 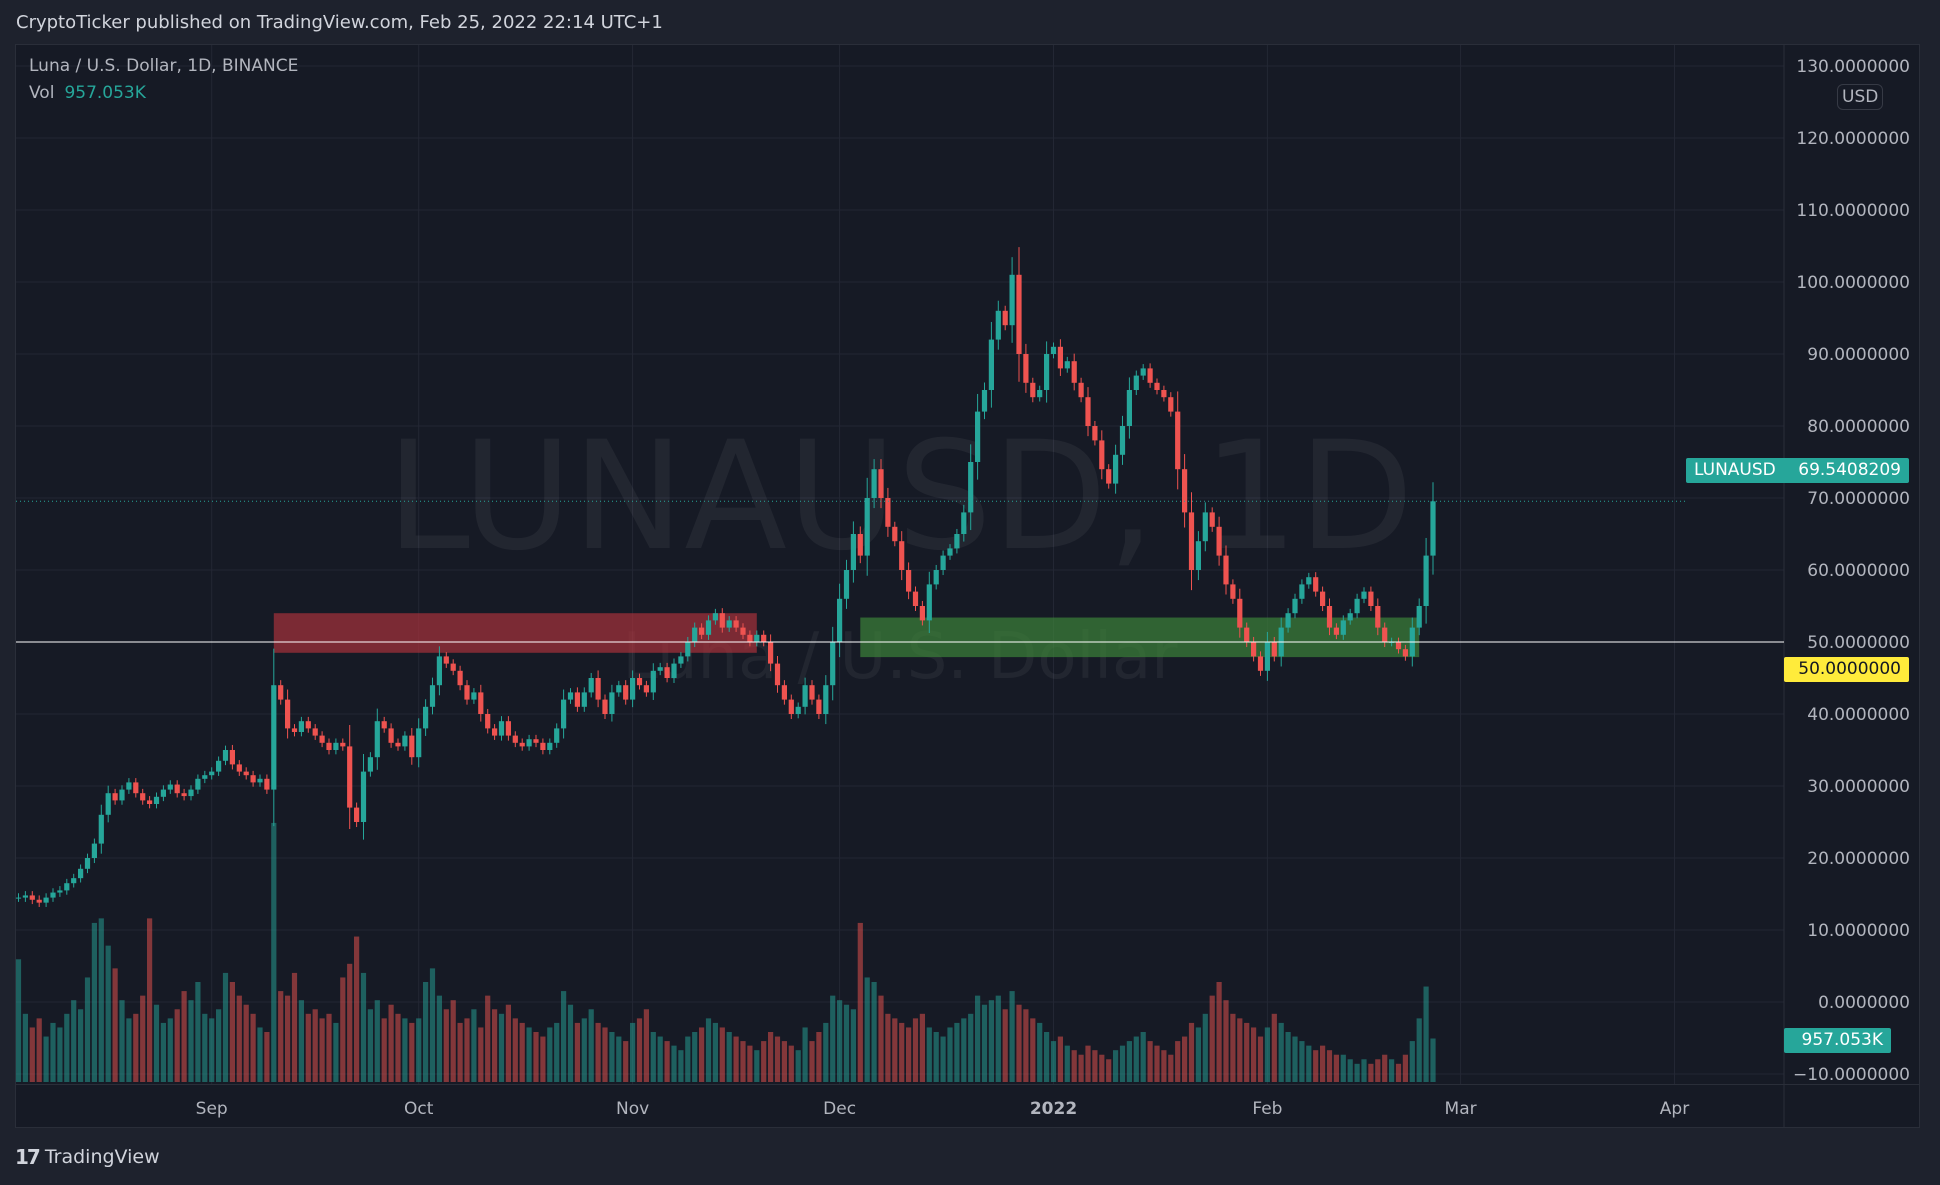 What do you see at coordinates (1858, 859) in the screenshot?
I see `price-tick-label: 20.0000000` at bounding box center [1858, 859].